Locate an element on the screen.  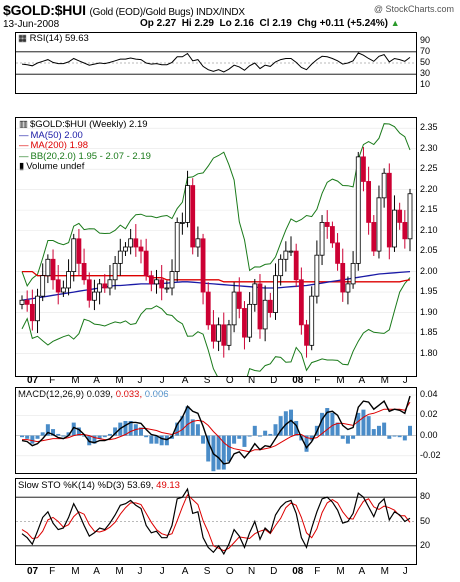
legend-text: MA(50) 2.00 is located at coordinates (56, 135).